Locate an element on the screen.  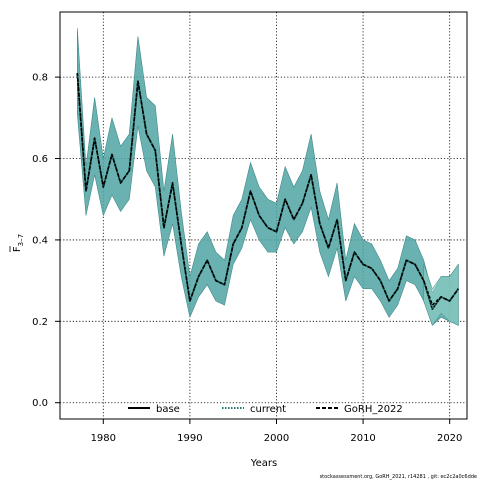
y-tick-label: 0.8 is located at coordinates (40, 78).